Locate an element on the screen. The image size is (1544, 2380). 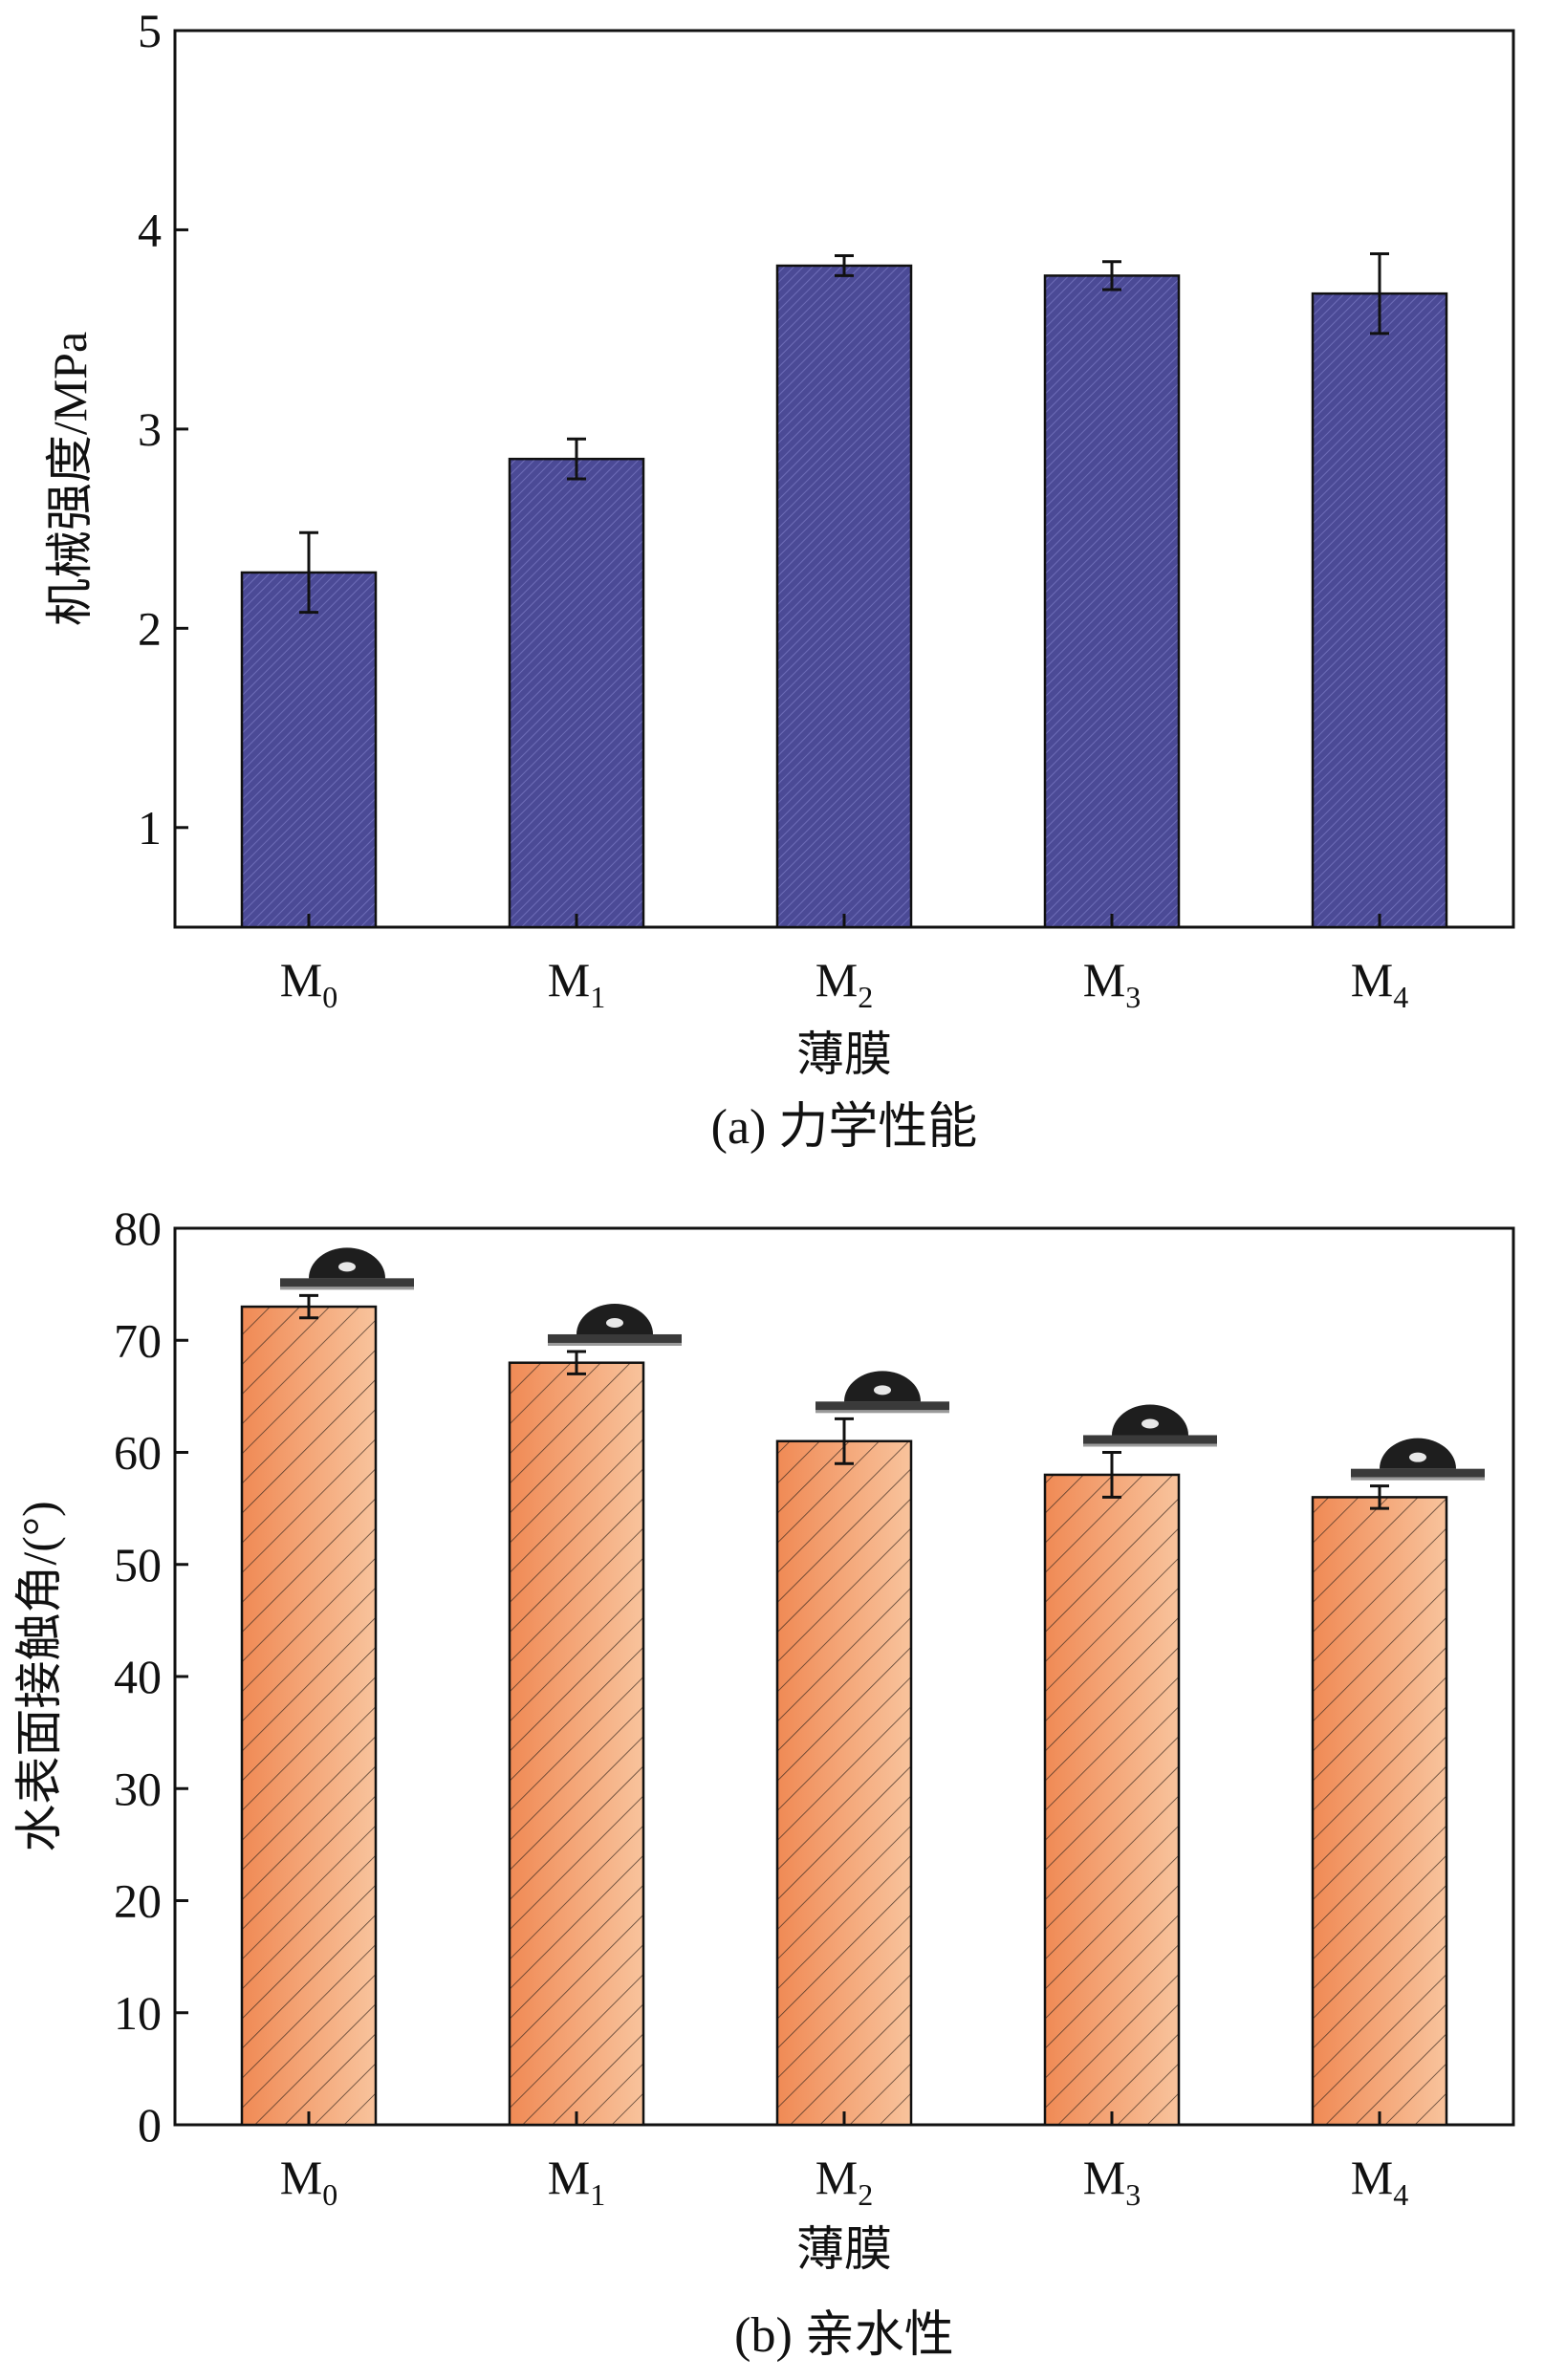
chart-a-x-axis-label: 薄膜 is located at coordinates (844, 1054).